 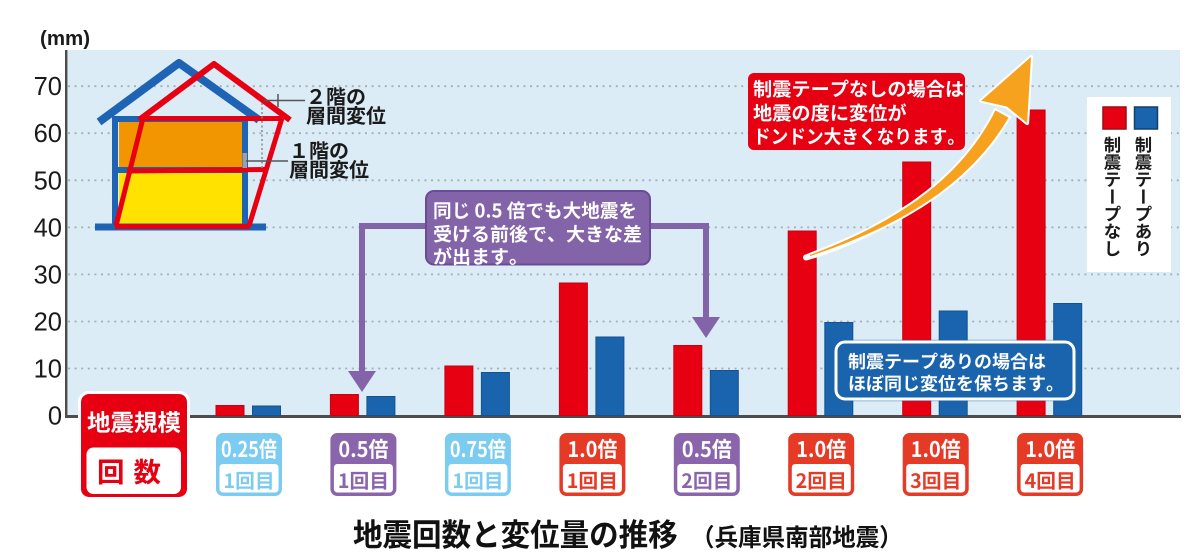 I want to click on svg-text: 60, so click(x=48, y=134).